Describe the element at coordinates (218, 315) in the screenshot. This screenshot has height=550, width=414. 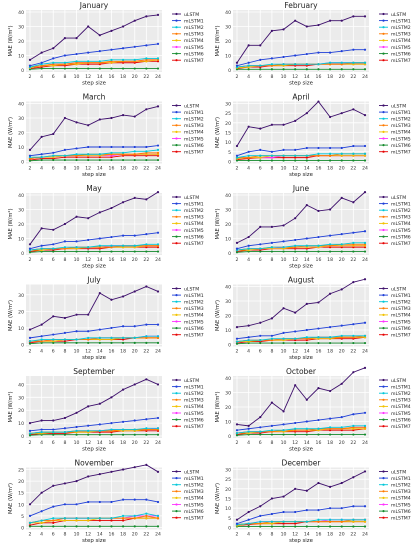
I see `y-axis-label: MAE (W/m²)` at that location.